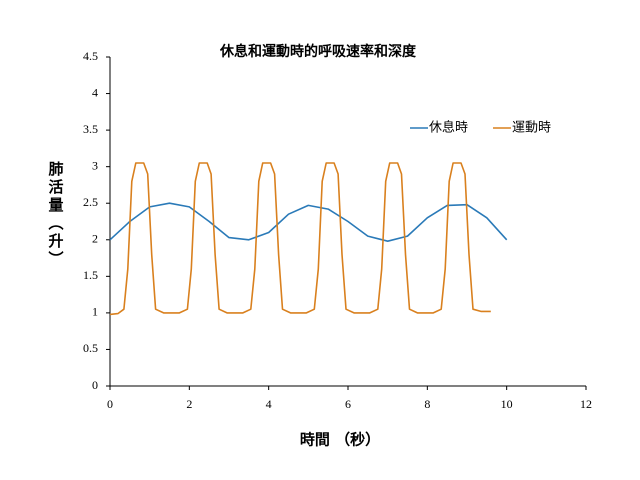 This screenshot has height=480, width=640. What do you see at coordinates (95, 165) in the screenshot?
I see `y-tick-label: 3` at bounding box center [95, 165].